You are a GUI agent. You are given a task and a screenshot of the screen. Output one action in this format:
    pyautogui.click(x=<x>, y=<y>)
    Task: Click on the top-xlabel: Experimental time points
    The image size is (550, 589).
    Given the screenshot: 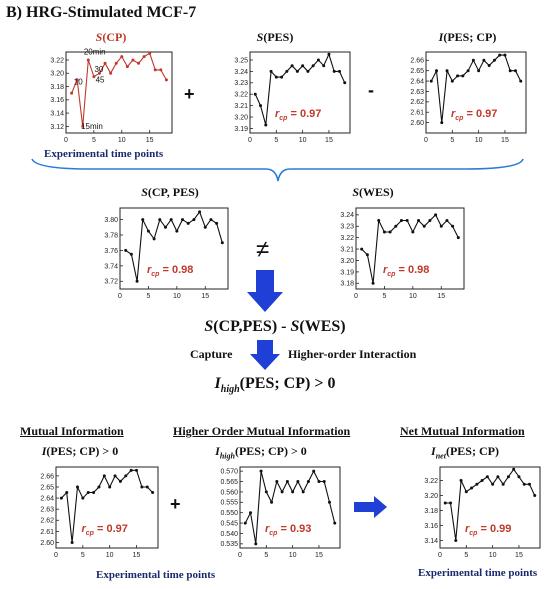 What is the action you would take?
    pyautogui.click(x=104, y=154)
    